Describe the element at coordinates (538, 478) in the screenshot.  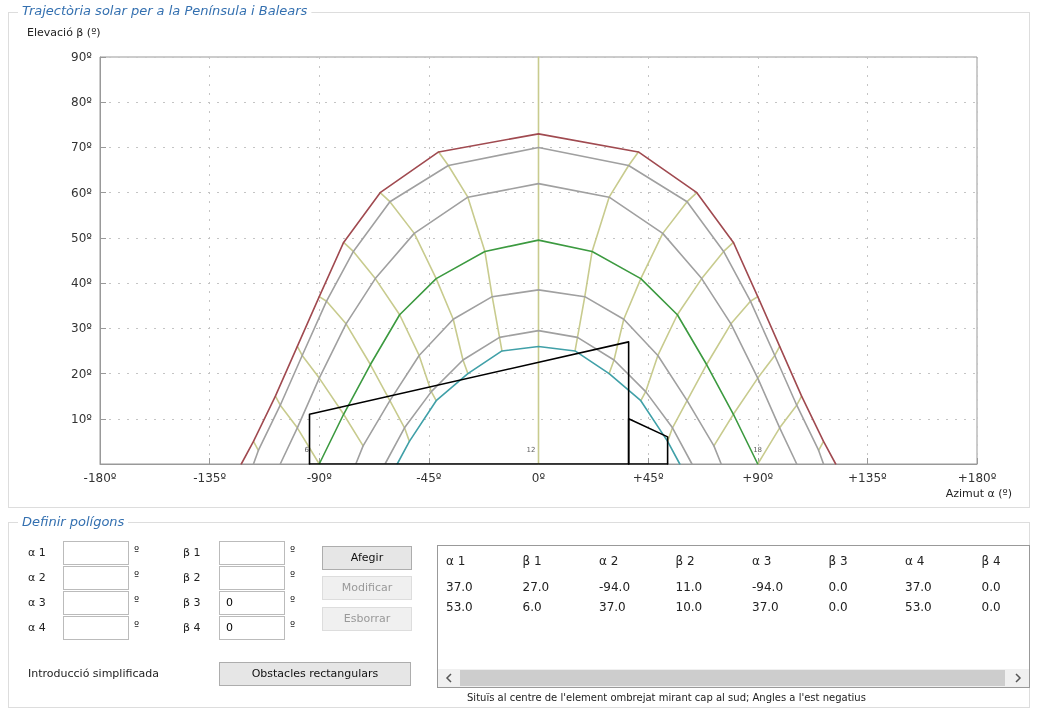
I see `x-tick-label: 0º` at that location.